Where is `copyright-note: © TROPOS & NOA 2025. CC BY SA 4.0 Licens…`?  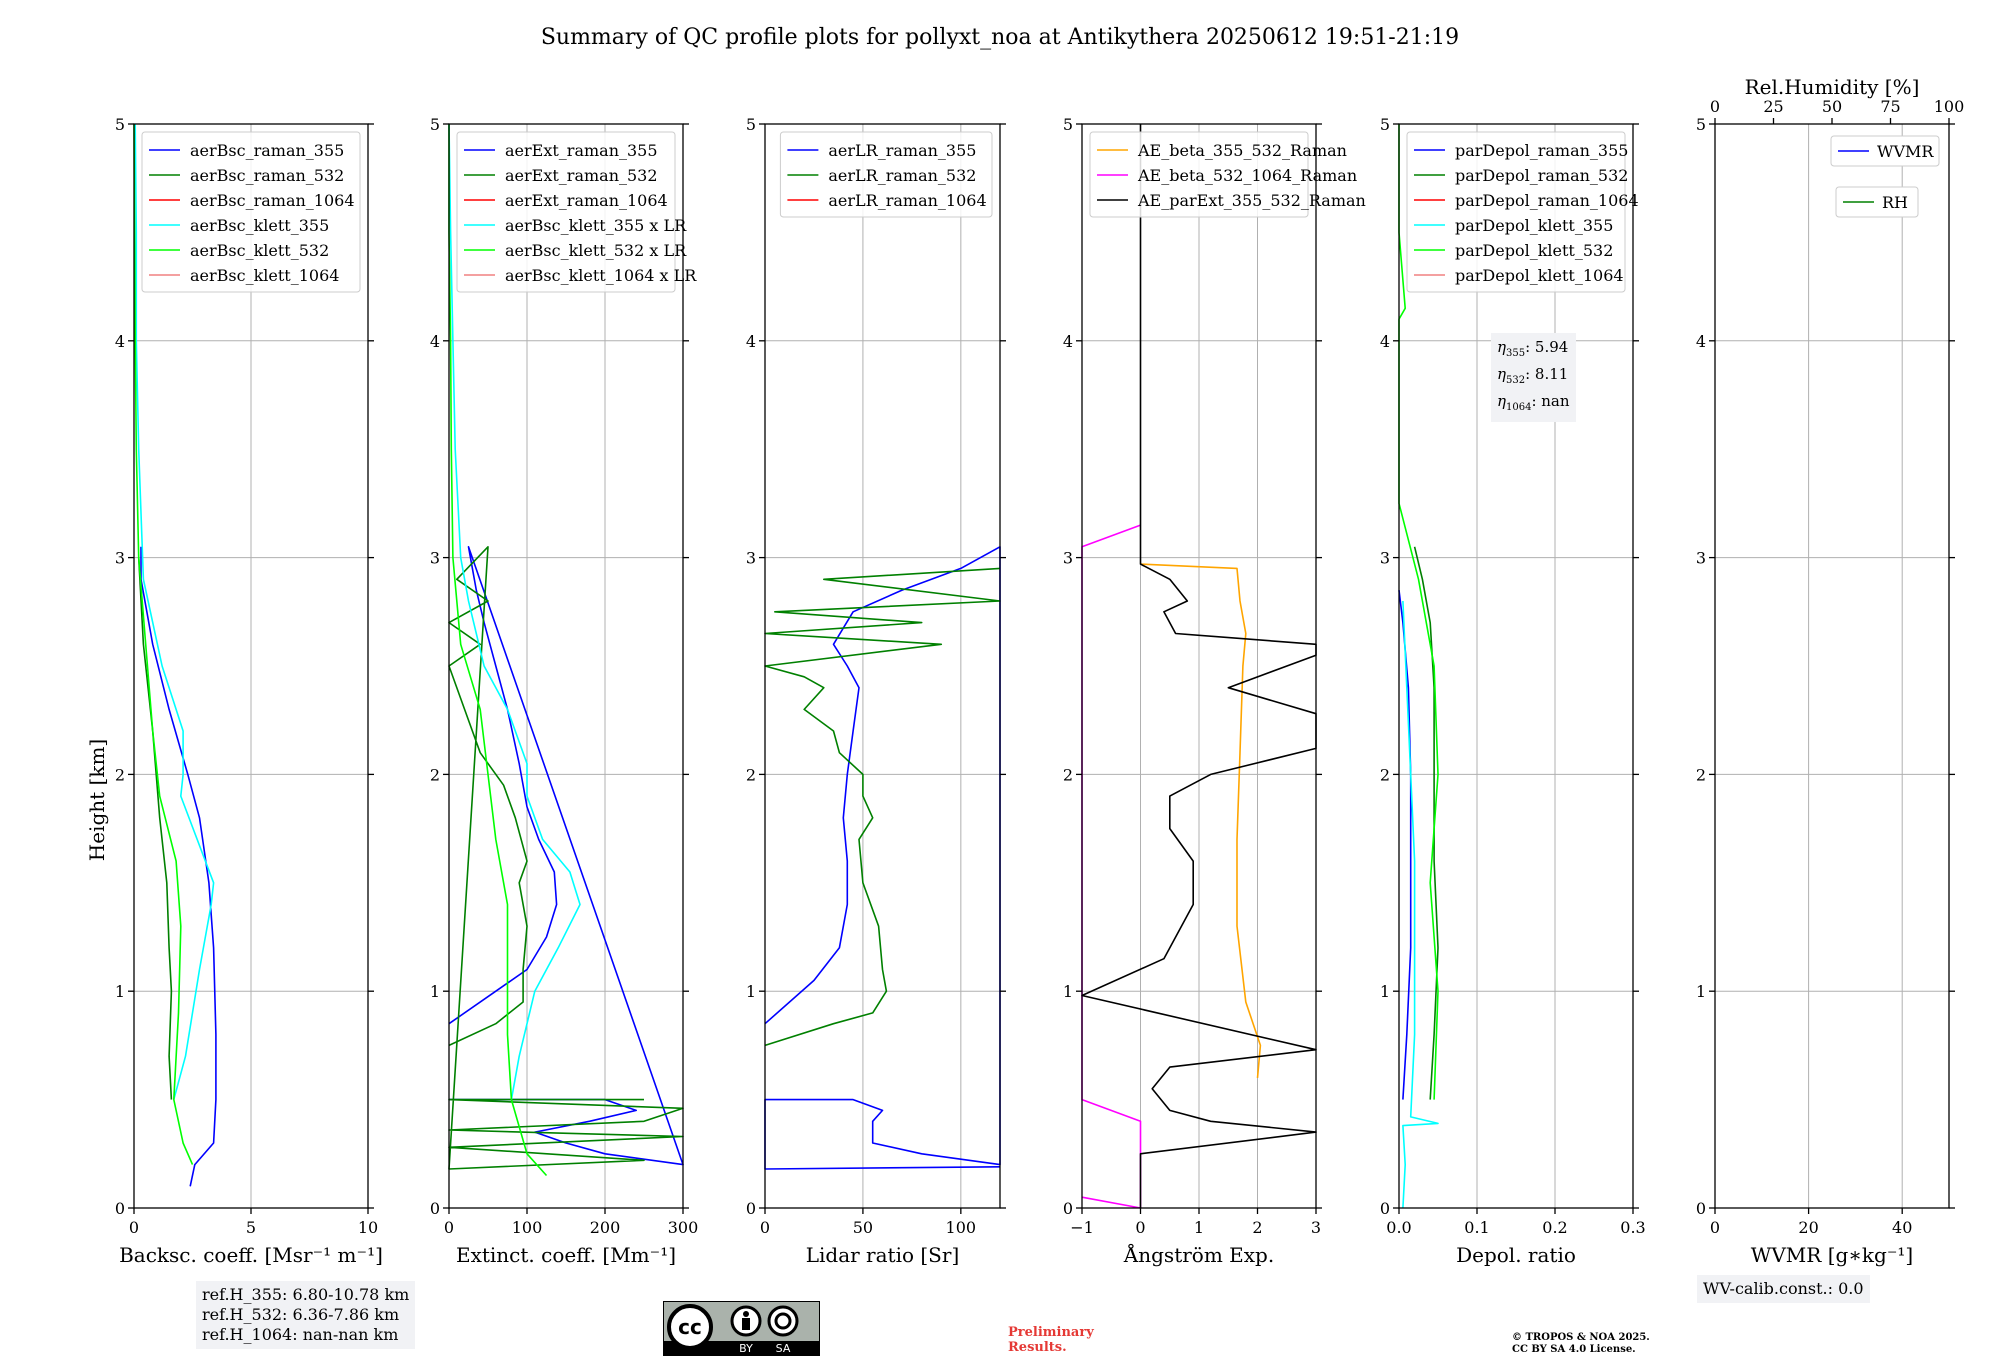
copyright-note: © TROPOS & NOA 2025. CC BY SA 4.0 Licens… is located at coordinates (1581, 1343).